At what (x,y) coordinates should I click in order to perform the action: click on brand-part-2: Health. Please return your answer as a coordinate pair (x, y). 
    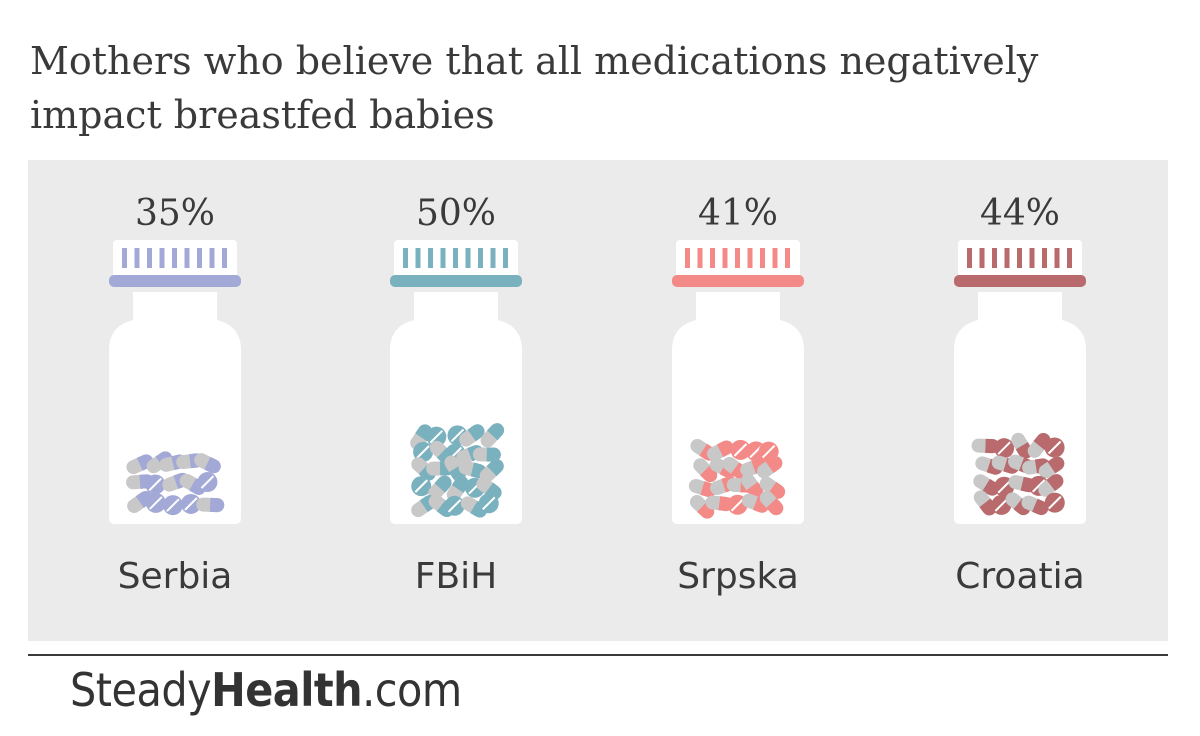
    Looking at the image, I should click on (287, 690).